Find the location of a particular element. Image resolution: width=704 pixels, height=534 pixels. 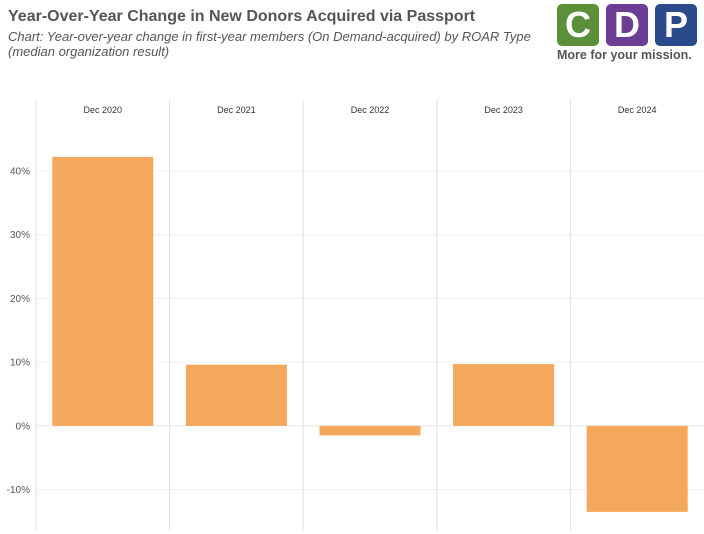

category-label: Dec 2023 is located at coordinates (503, 110).